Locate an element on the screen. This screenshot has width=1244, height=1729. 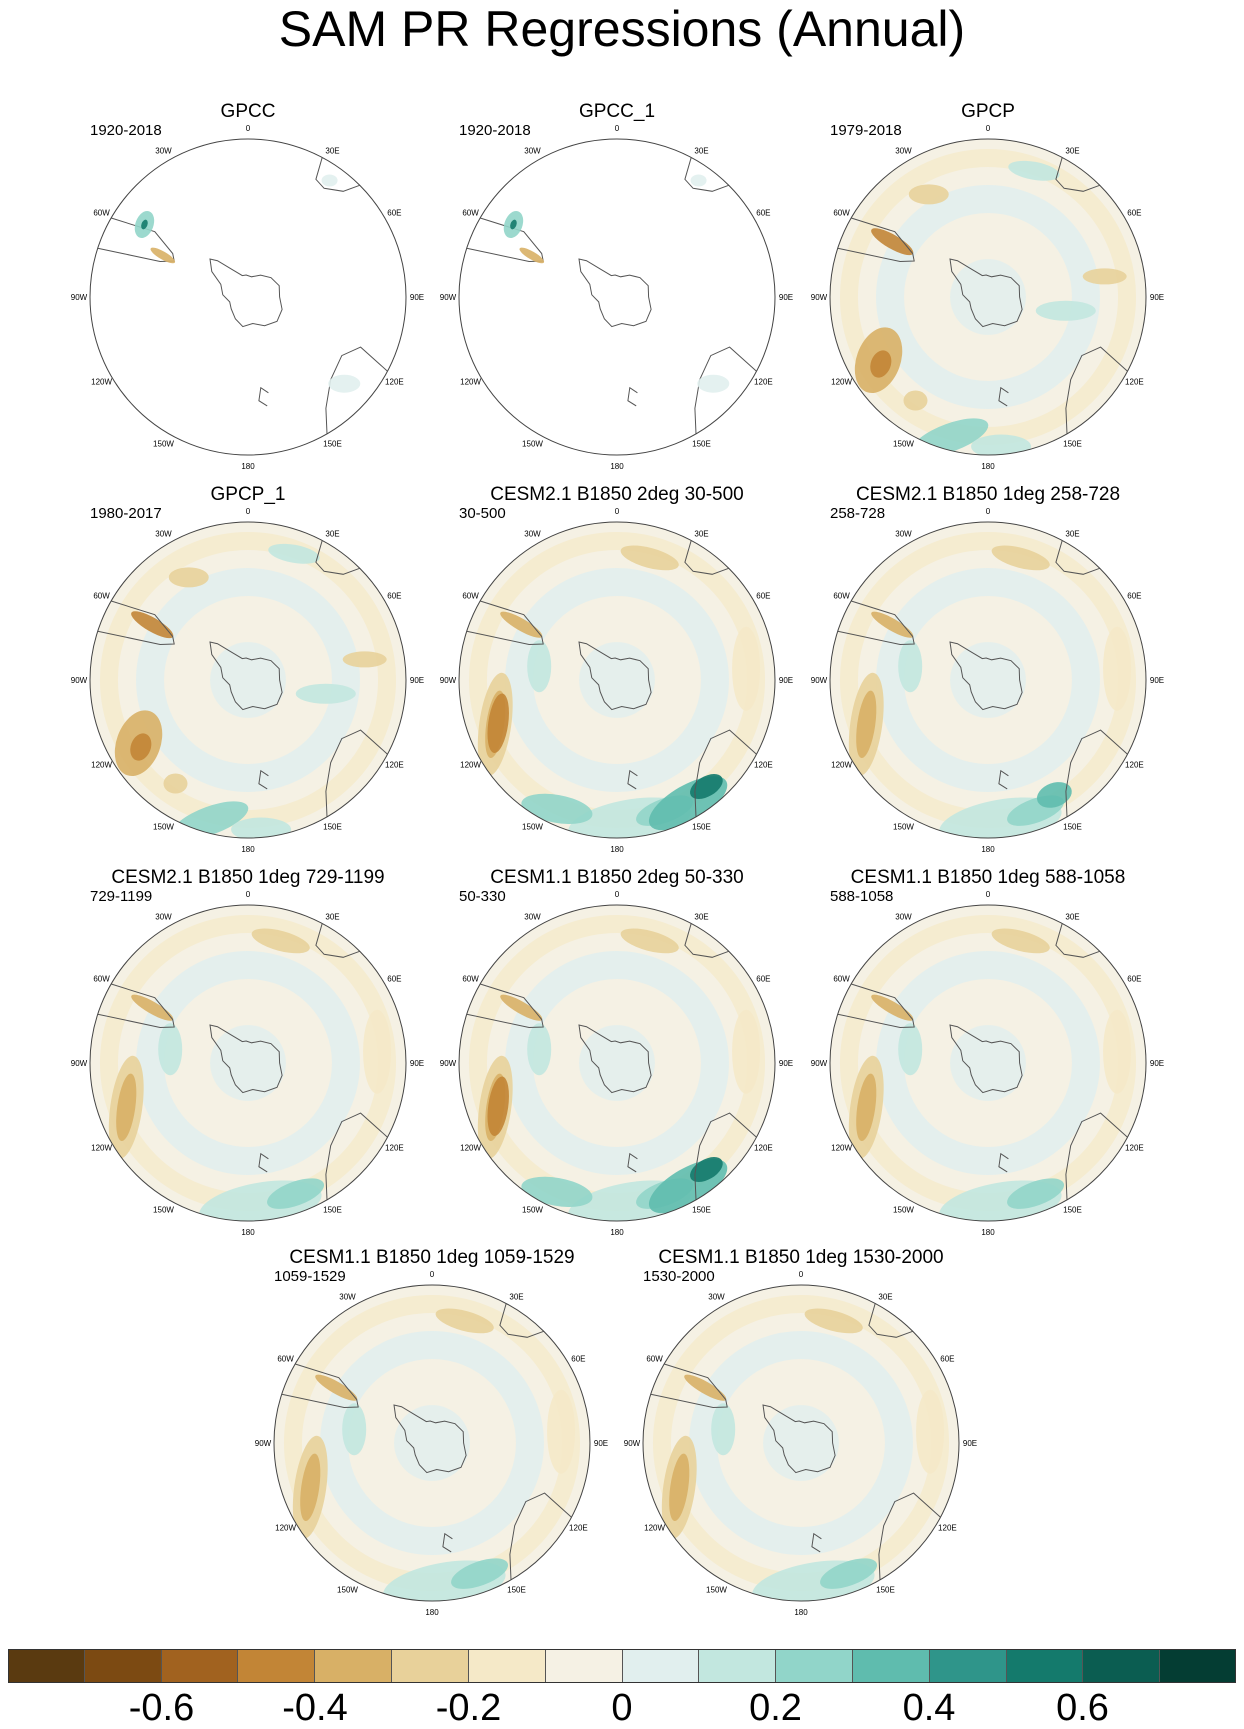
panel-title: CESM1.1 B1850 1deg 1530-2000 is located at coordinates (801, 1257).